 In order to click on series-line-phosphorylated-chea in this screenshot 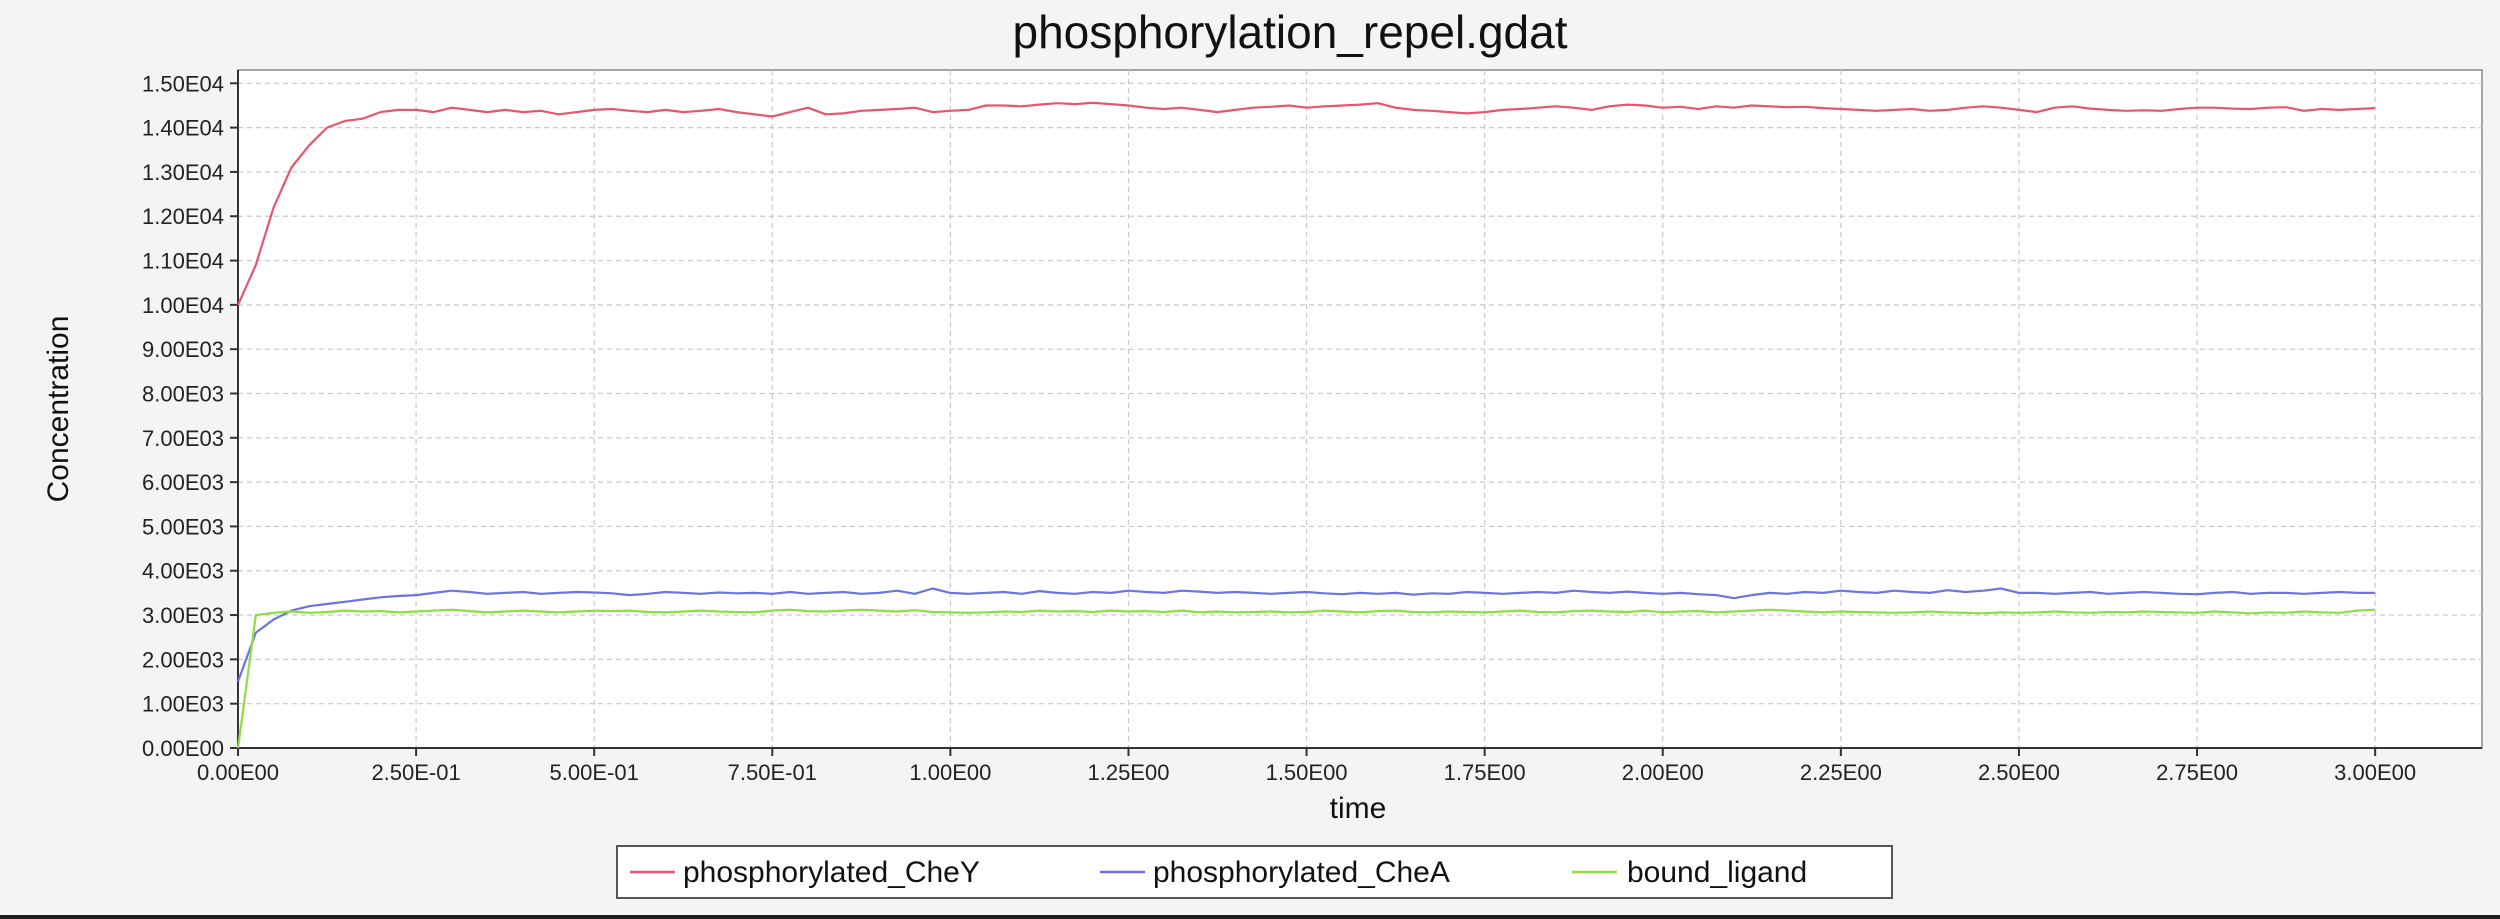, I will do `click(1306, 634)`.